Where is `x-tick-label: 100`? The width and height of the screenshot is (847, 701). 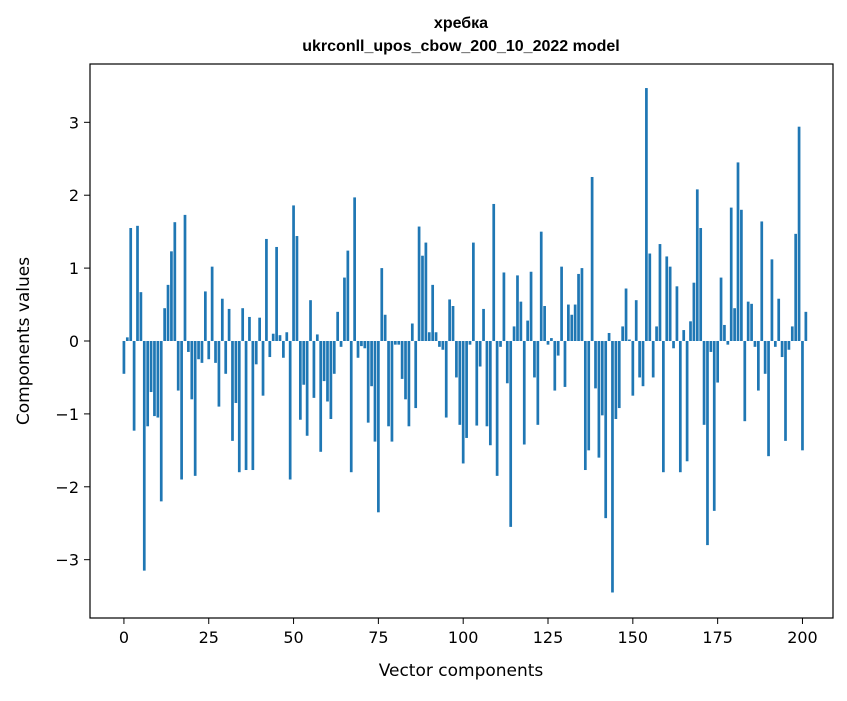 x-tick-label: 100 is located at coordinates (463, 637).